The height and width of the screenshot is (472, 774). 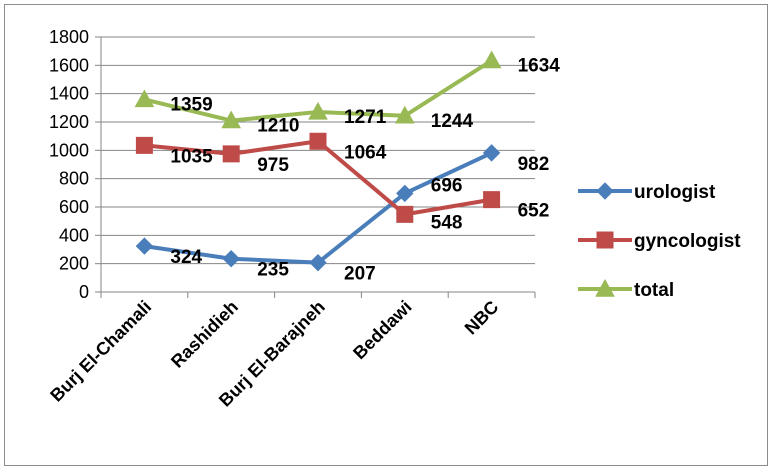 What do you see at coordinates (447, 222) in the screenshot?
I see `data-label: 548` at bounding box center [447, 222].